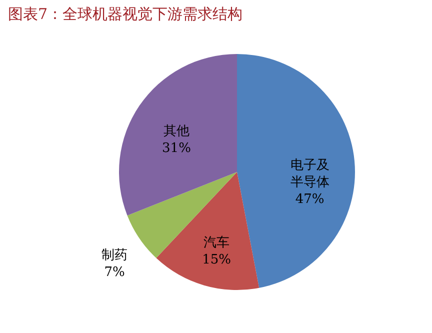 This screenshot has height=333, width=432. What do you see at coordinates (176, 148) in the screenshot?
I see `data-label: 31%` at bounding box center [176, 148].